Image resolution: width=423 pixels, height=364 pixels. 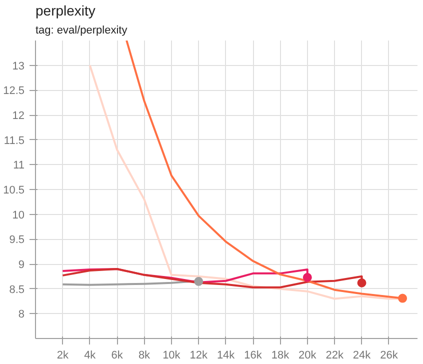 What do you see at coordinates (389, 356) in the screenshot?
I see `x-tick-label: 26k` at bounding box center [389, 356].